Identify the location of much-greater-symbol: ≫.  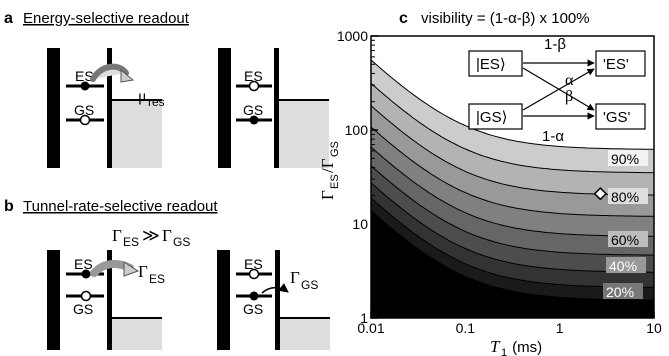
(151, 235).